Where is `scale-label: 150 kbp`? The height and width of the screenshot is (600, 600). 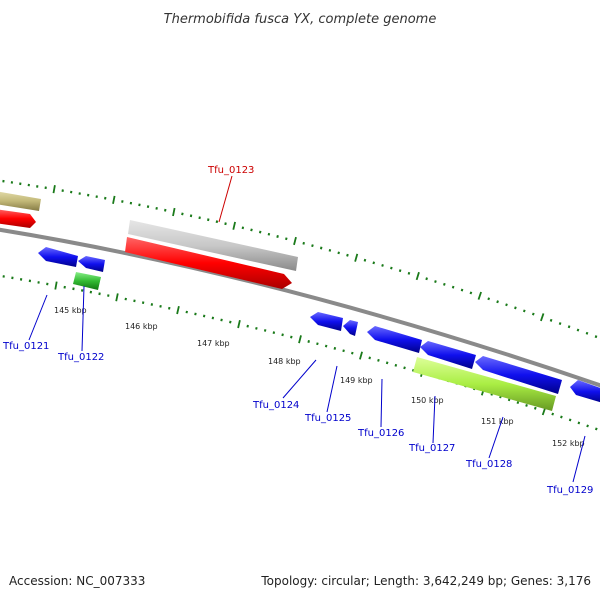
scale-label: 150 kbp is located at coordinates (427, 400).